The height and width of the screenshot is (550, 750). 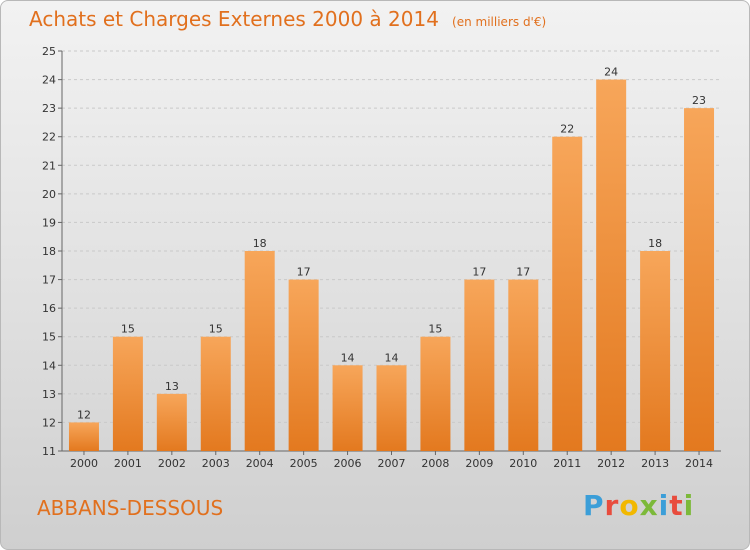 I want to click on x-tick-label-2010: 2010, so click(x=523, y=463).